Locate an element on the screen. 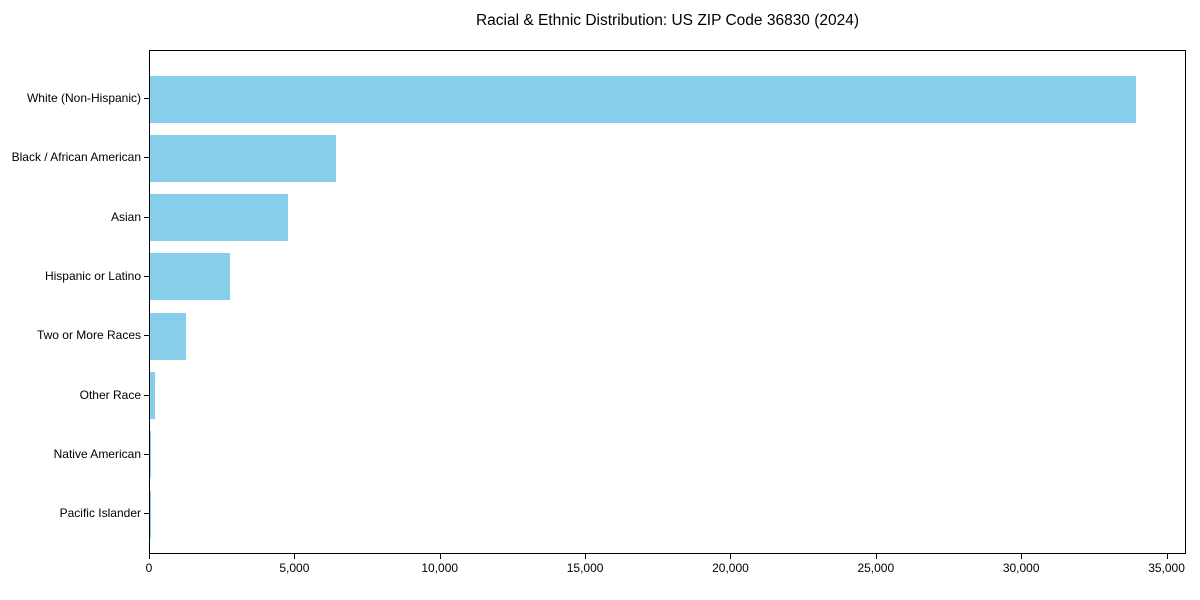 The width and height of the screenshot is (1200, 600). y-tick-label: Pacific Islander is located at coordinates (100, 513).